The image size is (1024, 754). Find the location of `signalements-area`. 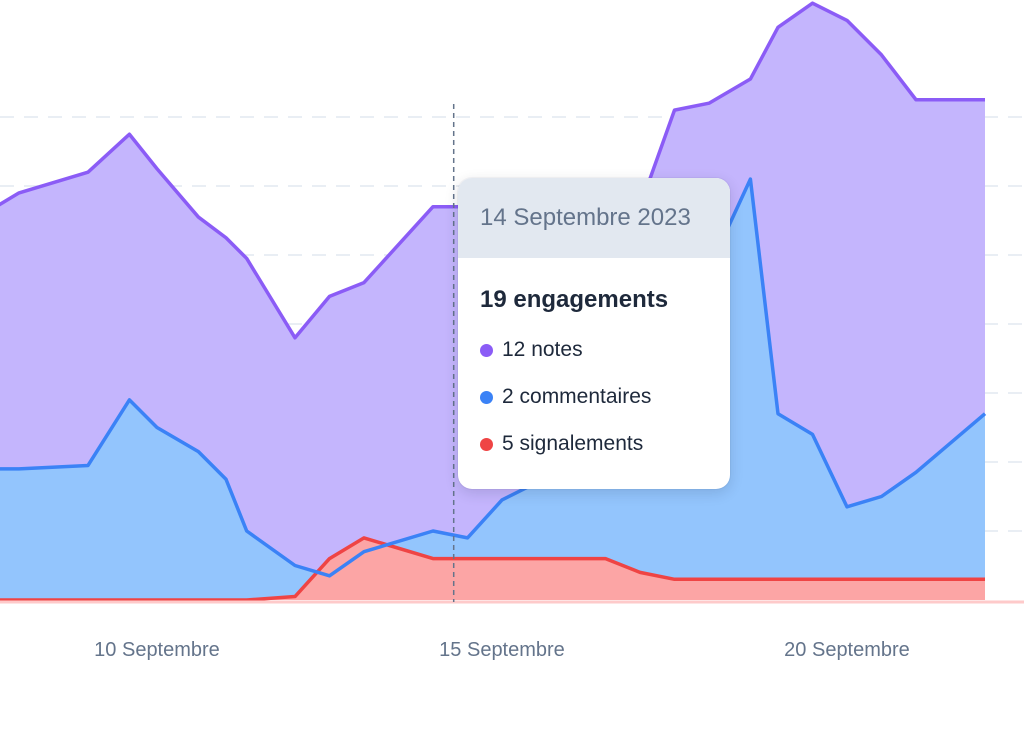

signalements-area is located at coordinates (492, 568).